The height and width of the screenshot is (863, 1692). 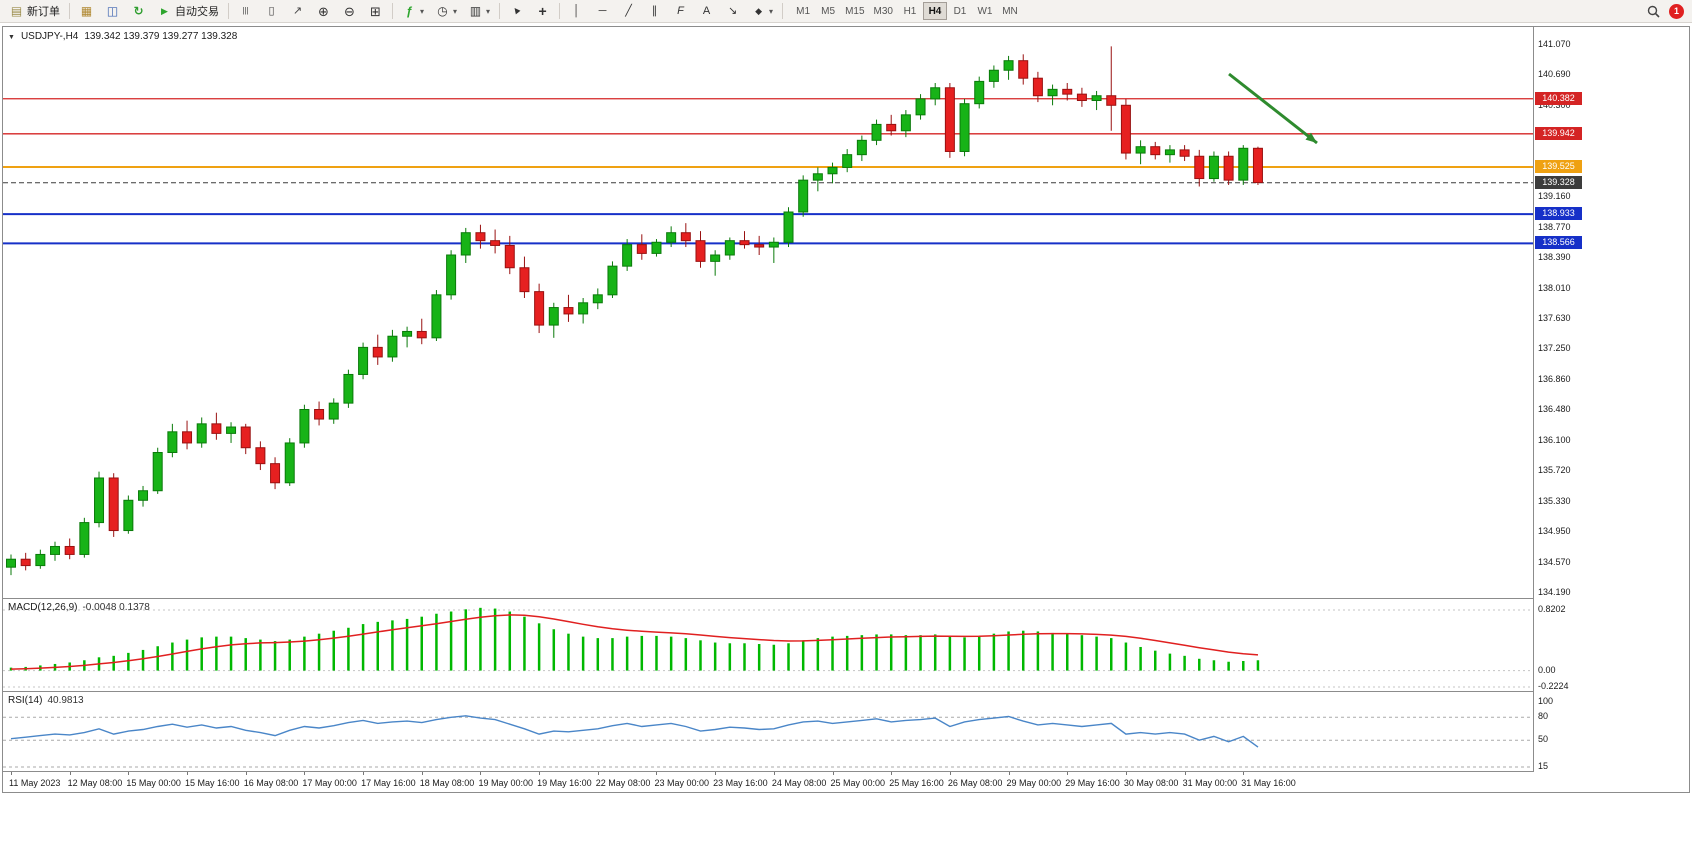 What do you see at coordinates (1558, 133) in the screenshot?
I see `price-badge-139.942: 139.942` at bounding box center [1558, 133].